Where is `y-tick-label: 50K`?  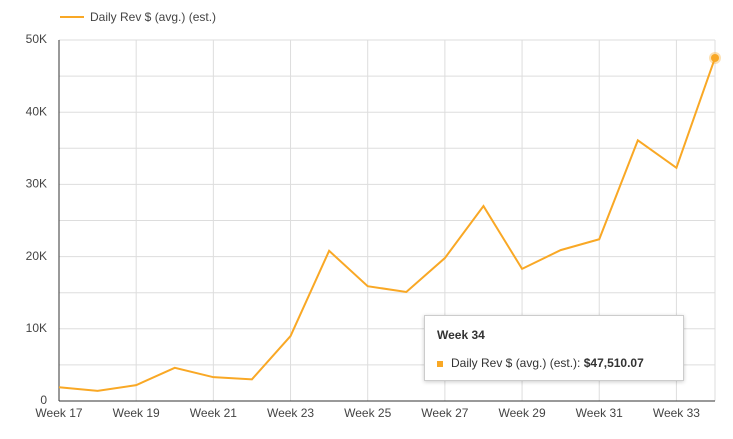
y-tick-label: 50K is located at coordinates (36, 39).